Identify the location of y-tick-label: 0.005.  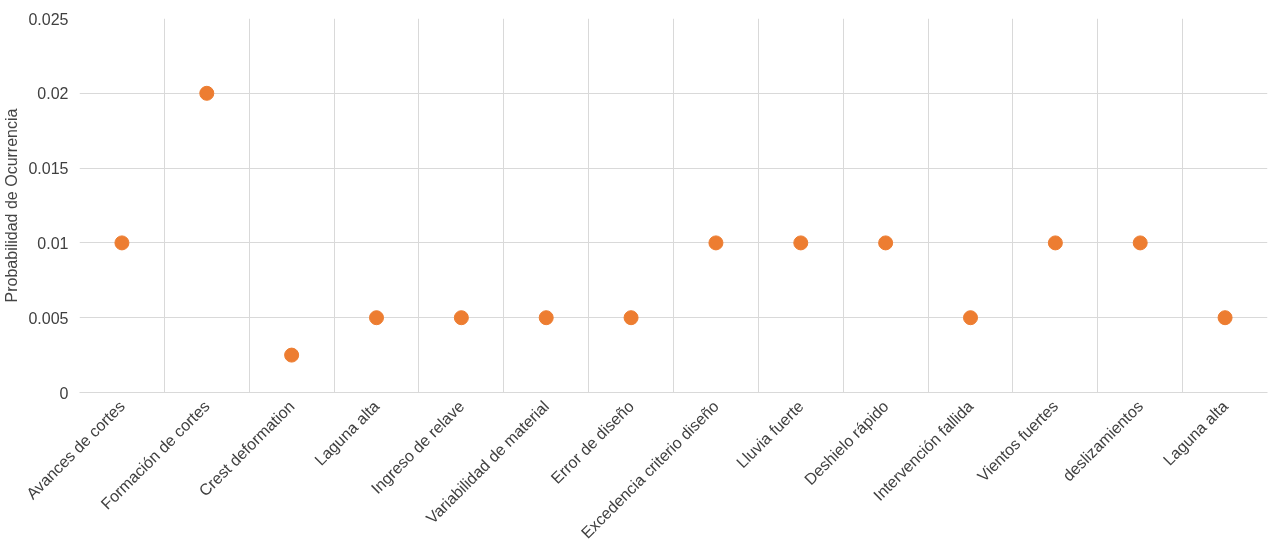
(48, 318).